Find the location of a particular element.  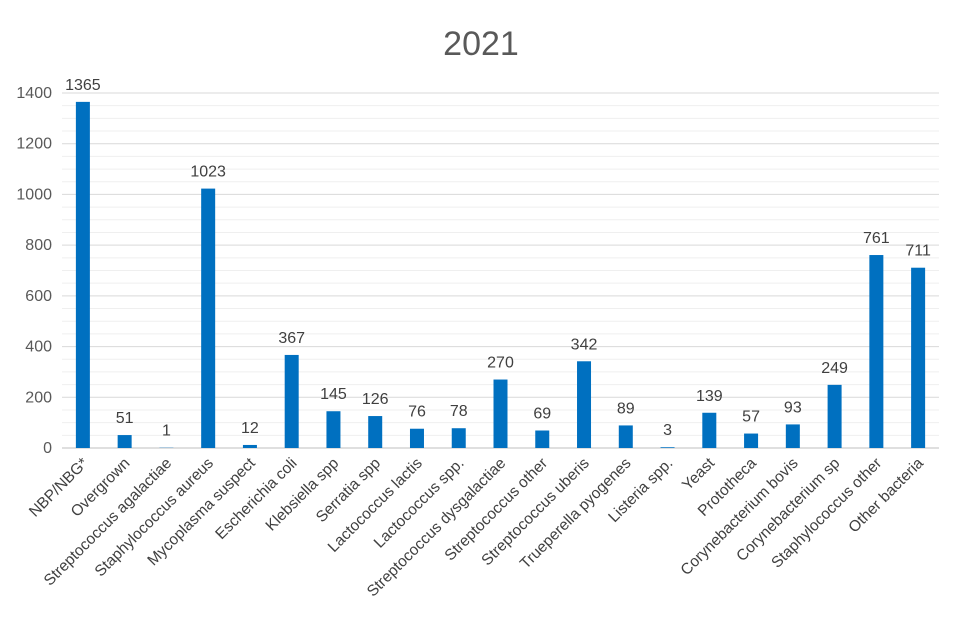

data-label: 367 is located at coordinates (291, 338).